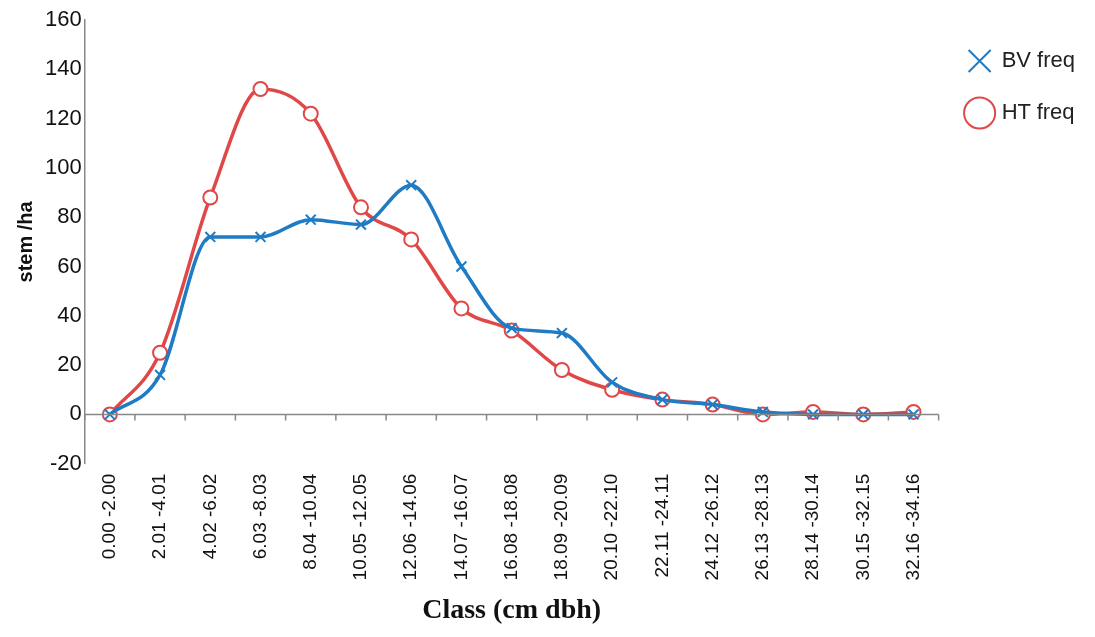 Image resolution: width=1095 pixels, height=637 pixels. Describe the element at coordinates (159, 516) in the screenshot. I see `x-tick-label: 2.01 -4.01` at that location.